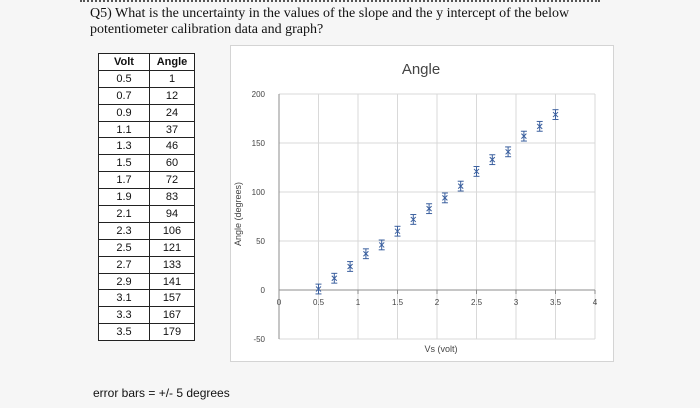 The height and width of the screenshot is (408, 700). I want to click on error-bar-note: error bars = +/- 5 degrees, so click(161, 393).